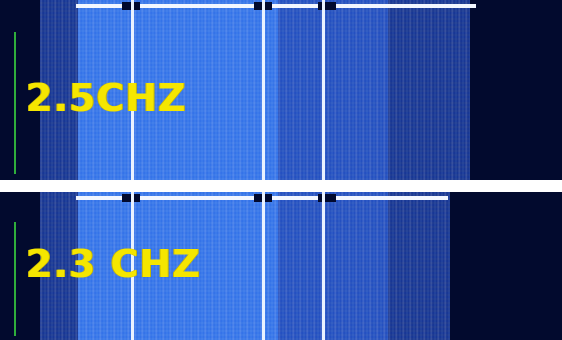 This screenshot has width=562, height=340. I want to click on frequency-label-bottom: 2.3 CHZ, so click(113, 264).